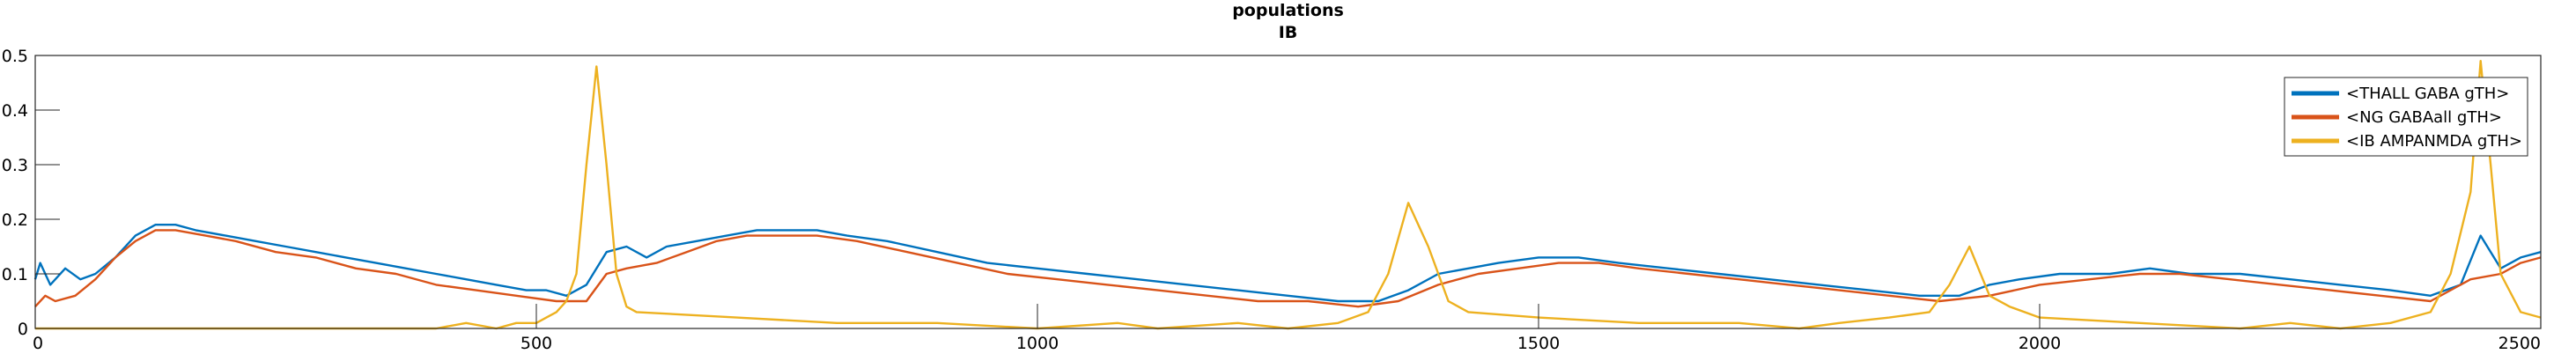 This screenshot has height=354, width=2576. I want to click on legend-label-3: <IB AMPANMDA gTH>, so click(2434, 141).